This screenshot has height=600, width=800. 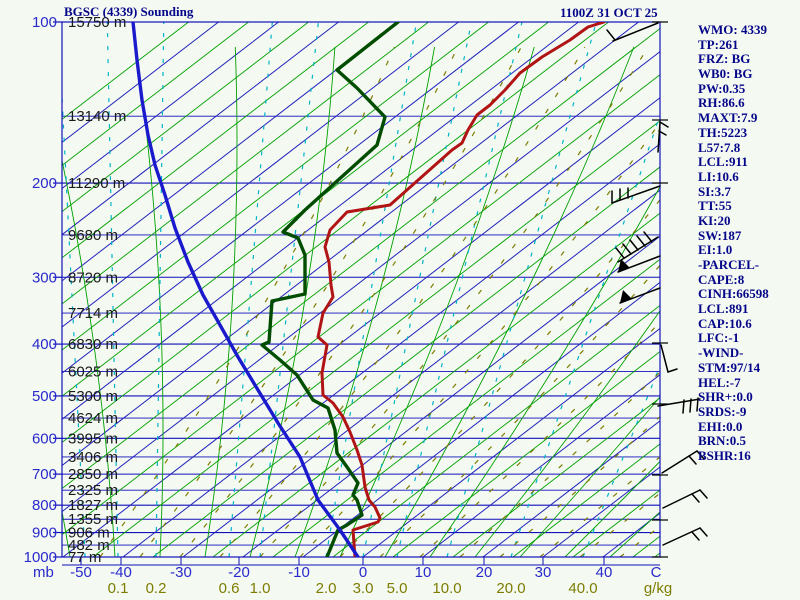 What do you see at coordinates (723, 132) in the screenshot?
I see `stats-line: TH:5223` at bounding box center [723, 132].